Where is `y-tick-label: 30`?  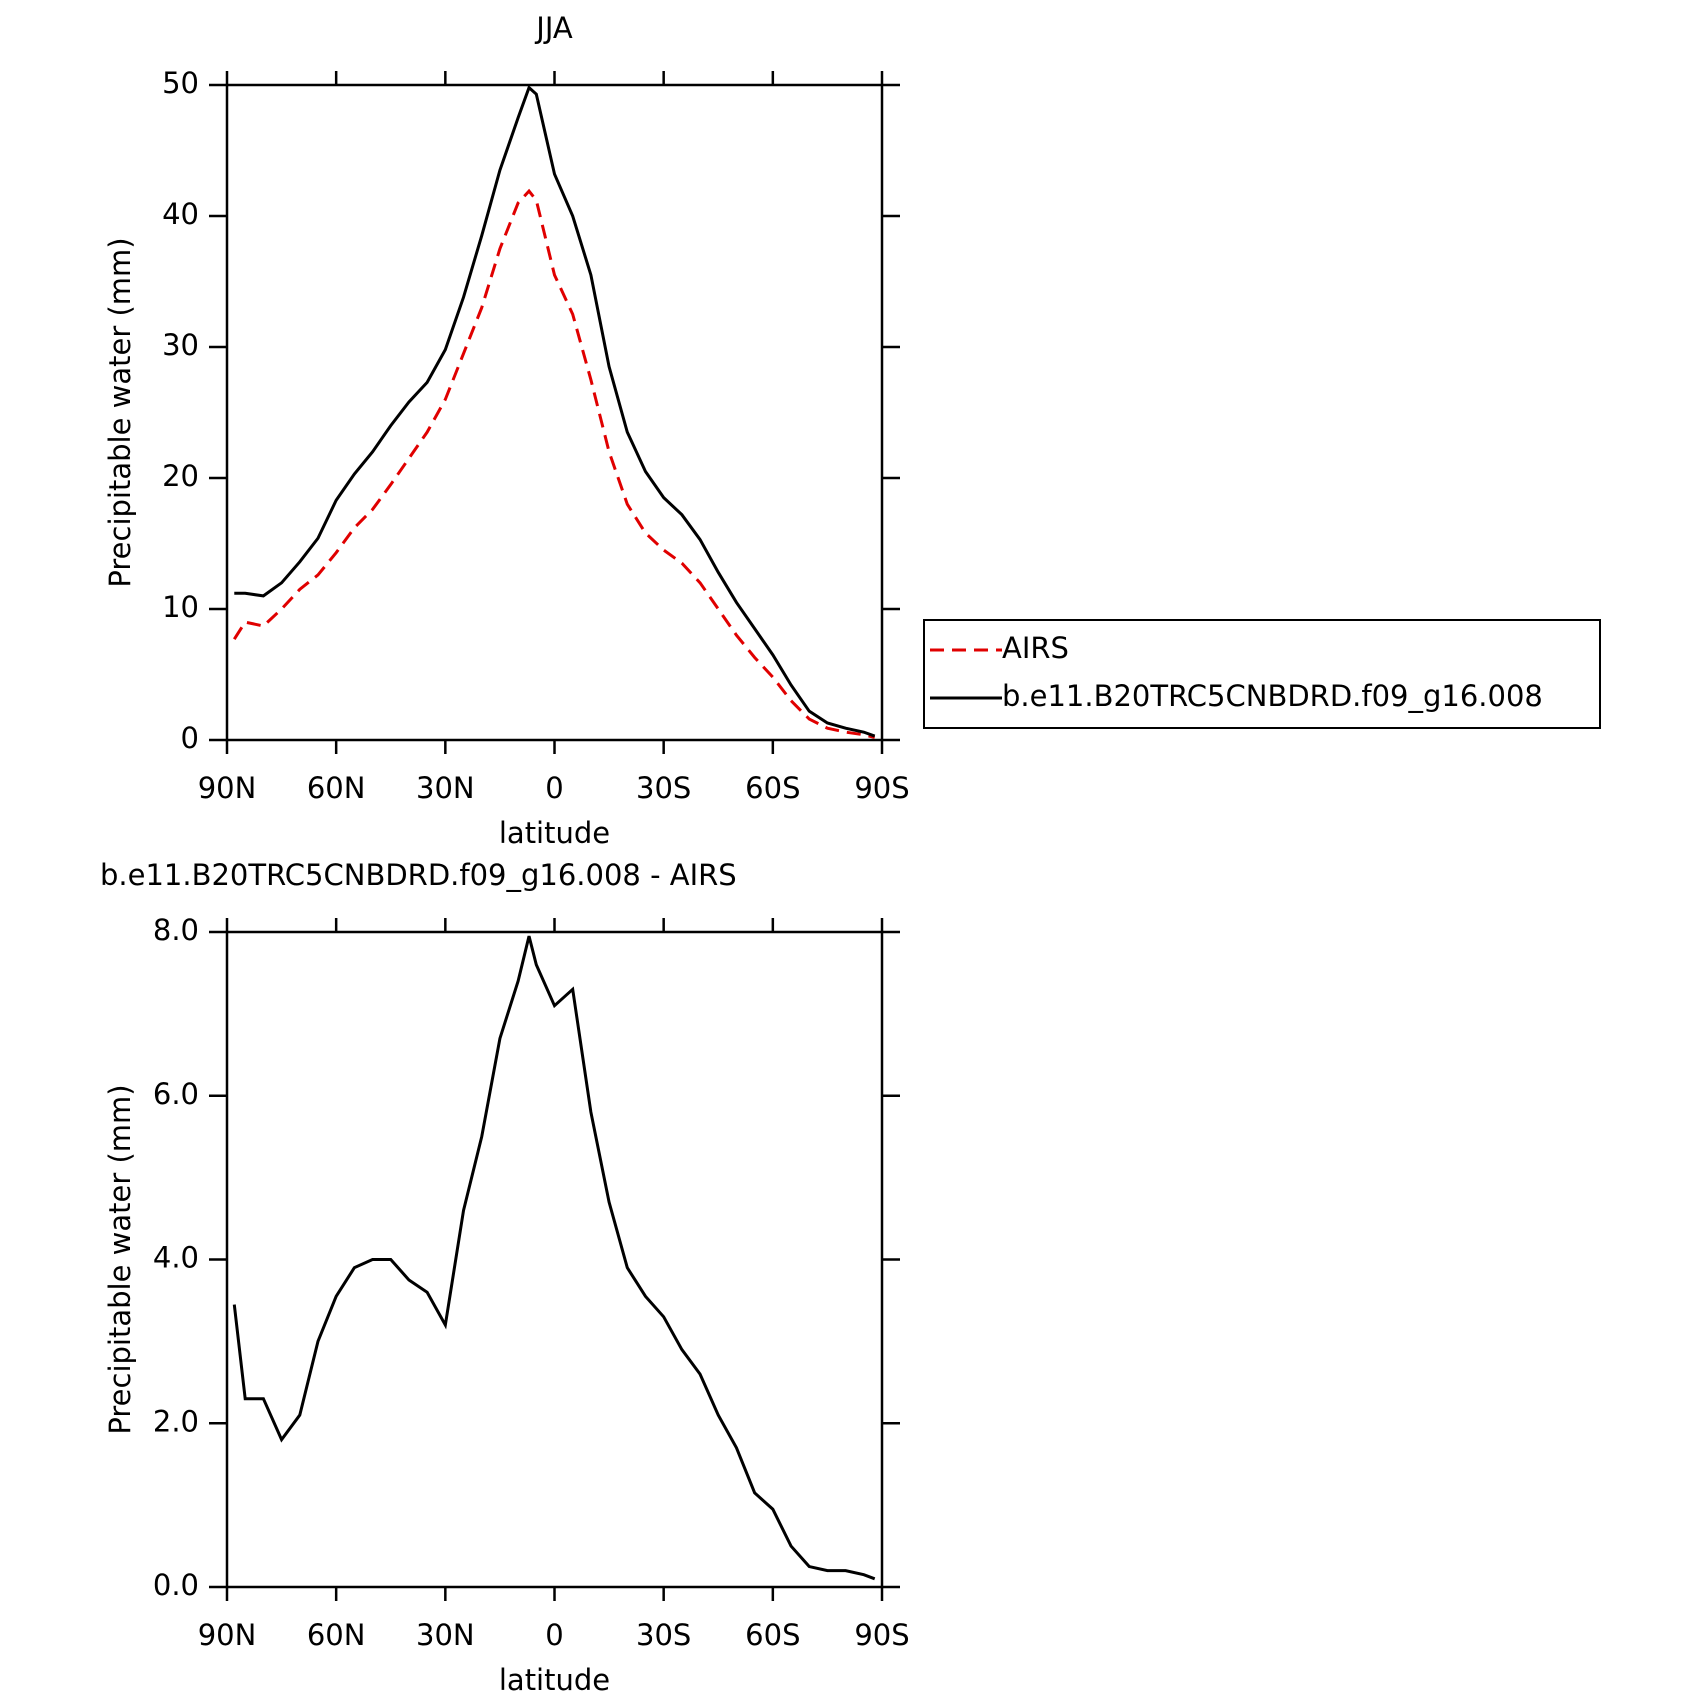 y-tick-label: 30 is located at coordinates (180, 345).